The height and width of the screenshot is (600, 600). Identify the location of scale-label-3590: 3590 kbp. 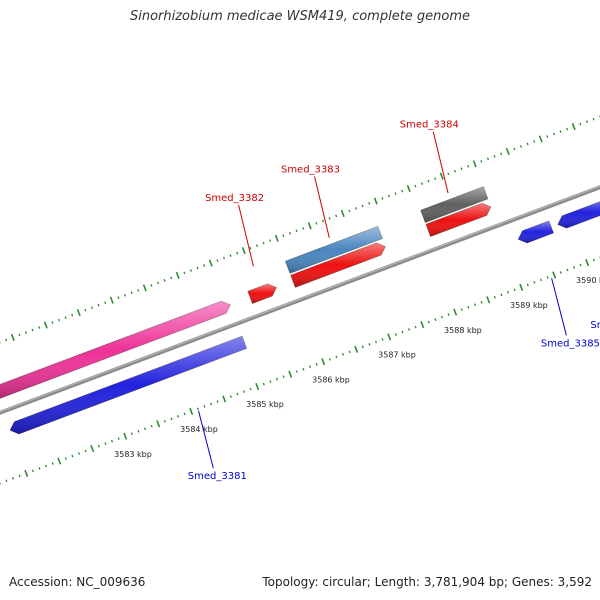
(588, 280).